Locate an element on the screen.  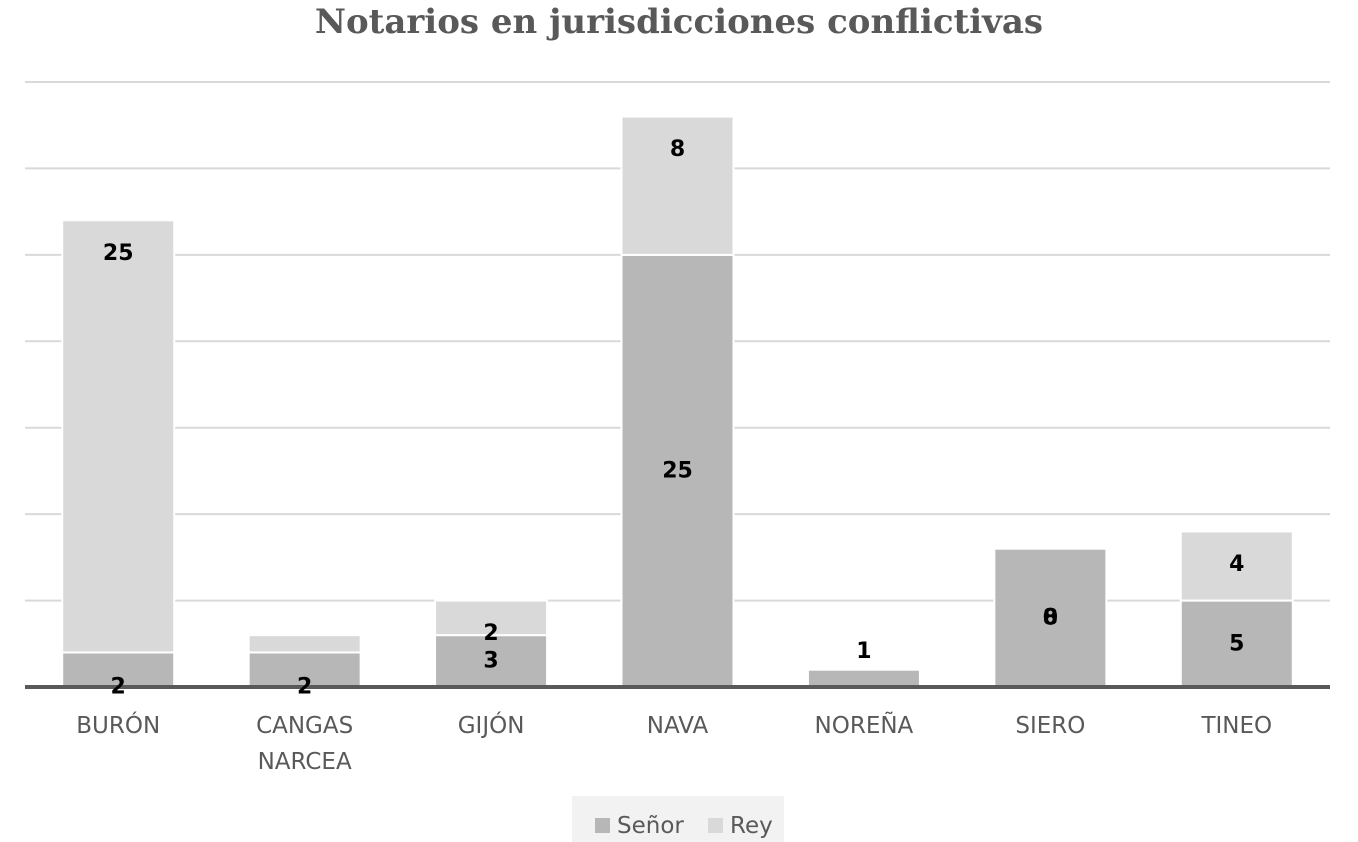
data-label-seor-5: 8 is located at coordinates (1050, 617).